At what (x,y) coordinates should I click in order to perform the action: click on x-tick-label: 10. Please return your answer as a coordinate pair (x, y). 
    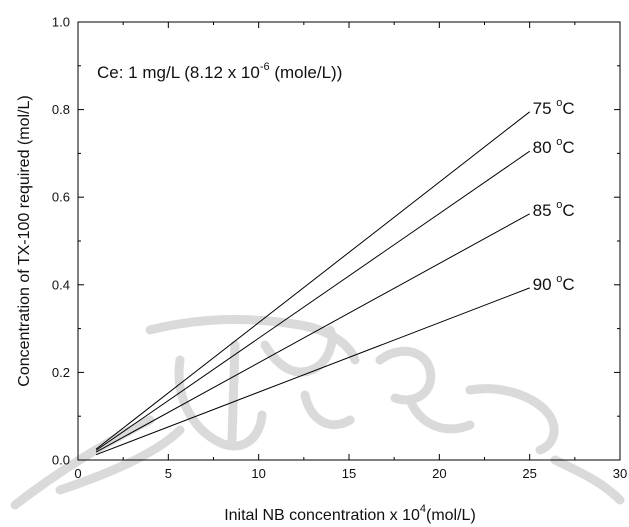
    Looking at the image, I should click on (258, 473).